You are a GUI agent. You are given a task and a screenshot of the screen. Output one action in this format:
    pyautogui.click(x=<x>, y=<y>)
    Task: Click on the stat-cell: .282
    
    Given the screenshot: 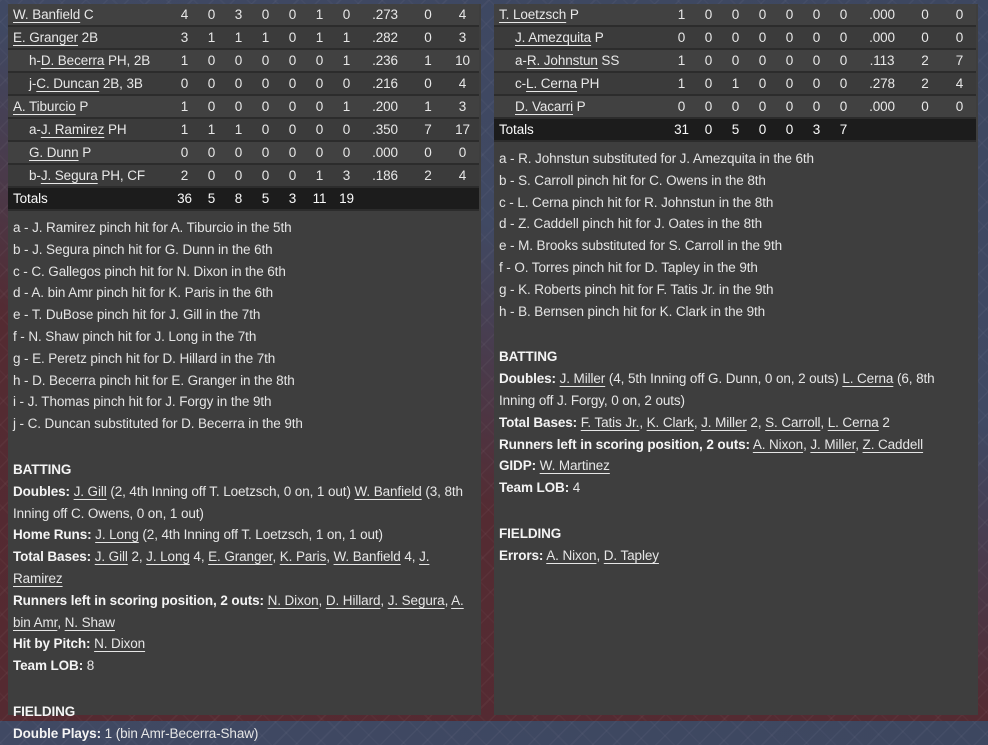 What is the action you would take?
    pyautogui.click(x=385, y=37)
    